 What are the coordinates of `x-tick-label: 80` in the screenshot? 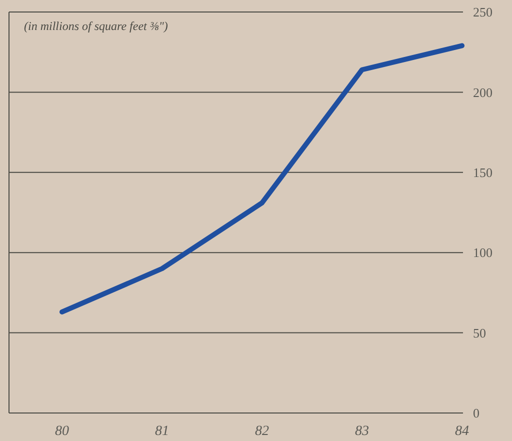 It's located at (62, 431).